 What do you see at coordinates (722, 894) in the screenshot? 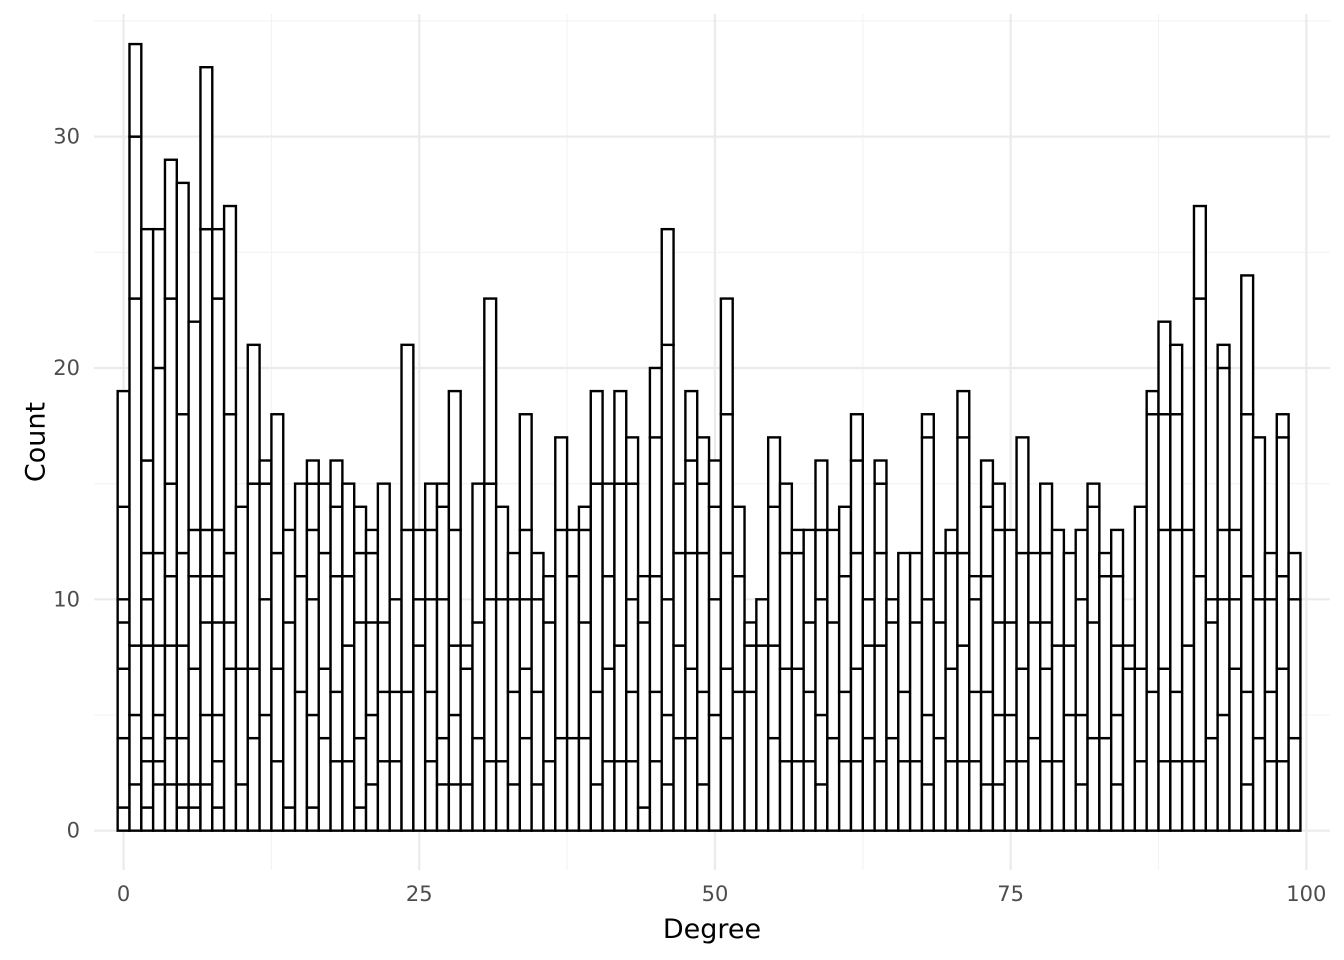
I see `x-tick-labels: 0 25 50 75 100` at bounding box center [722, 894].